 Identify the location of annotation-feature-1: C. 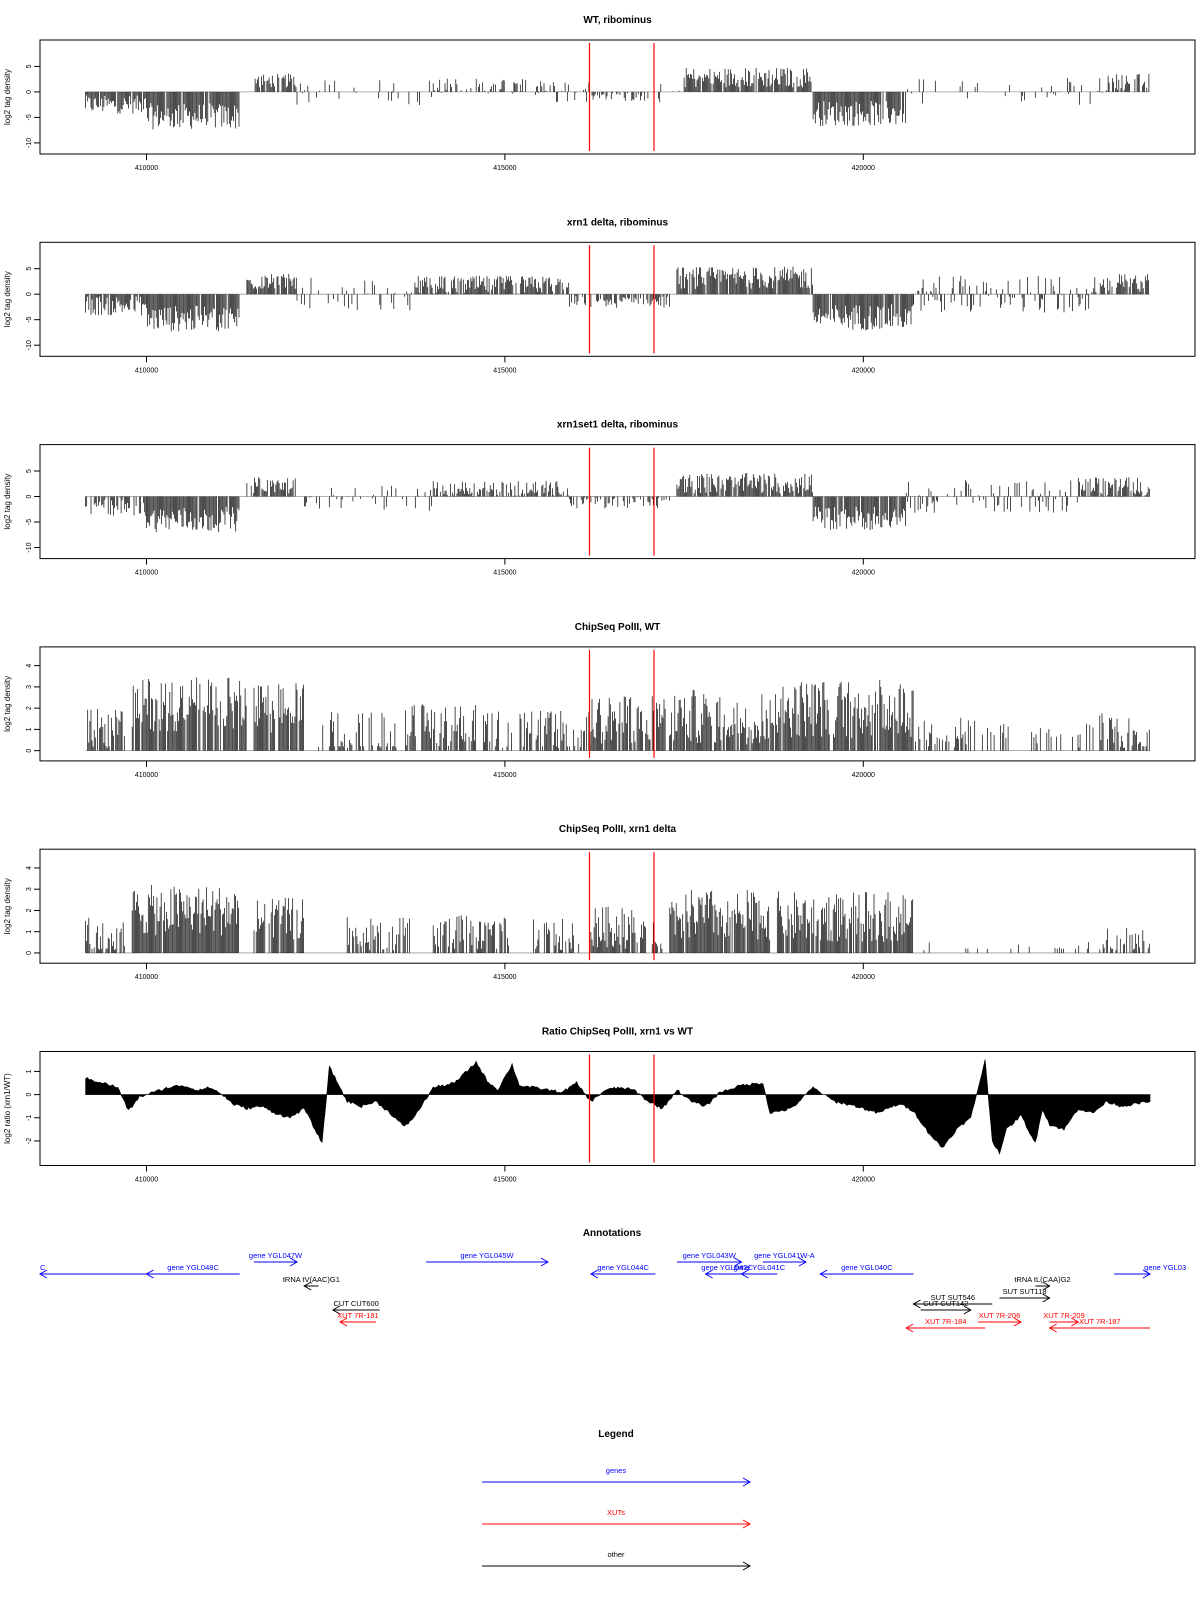
(92, 1271).